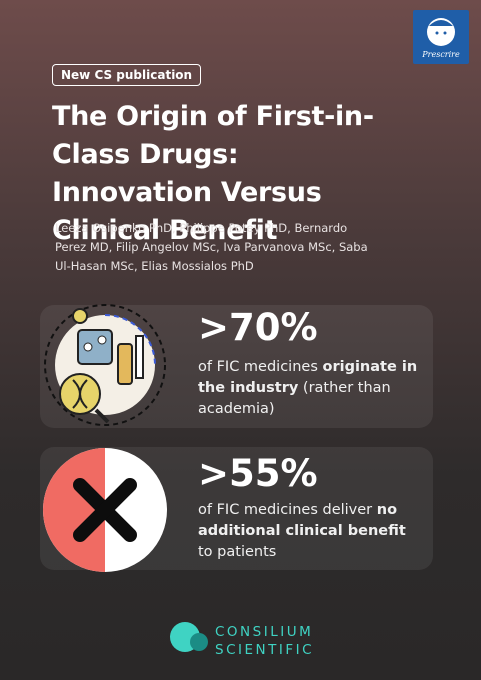 The image size is (481, 680). I want to click on stat-value: >70%, so click(258, 327).